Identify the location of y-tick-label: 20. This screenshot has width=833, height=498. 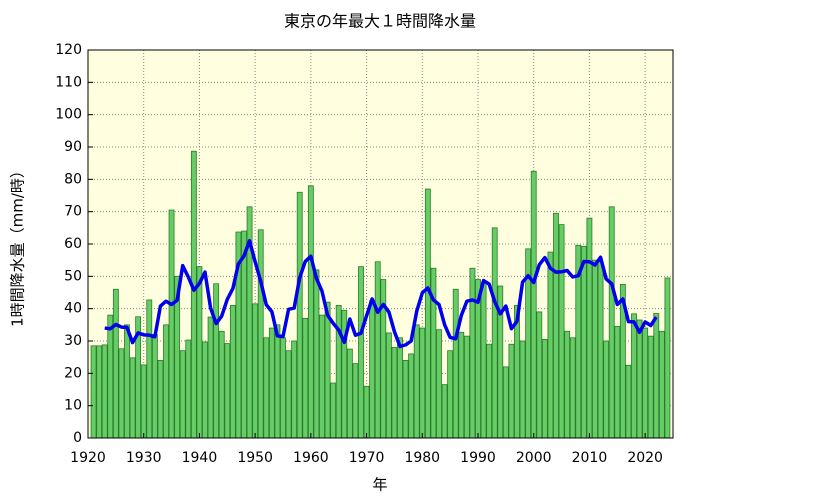
(73, 373).